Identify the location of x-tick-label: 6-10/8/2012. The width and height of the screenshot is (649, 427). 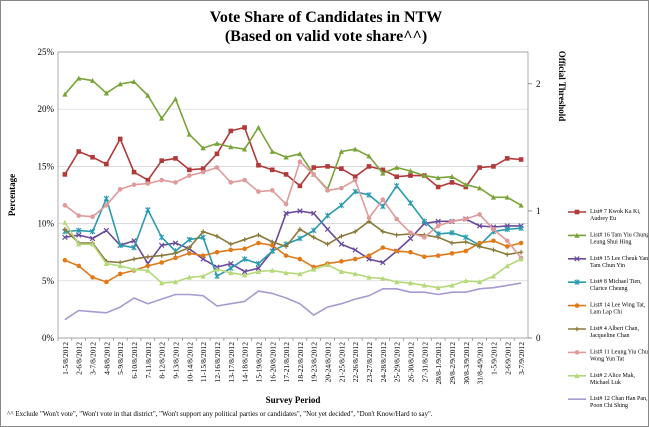
(134, 360).